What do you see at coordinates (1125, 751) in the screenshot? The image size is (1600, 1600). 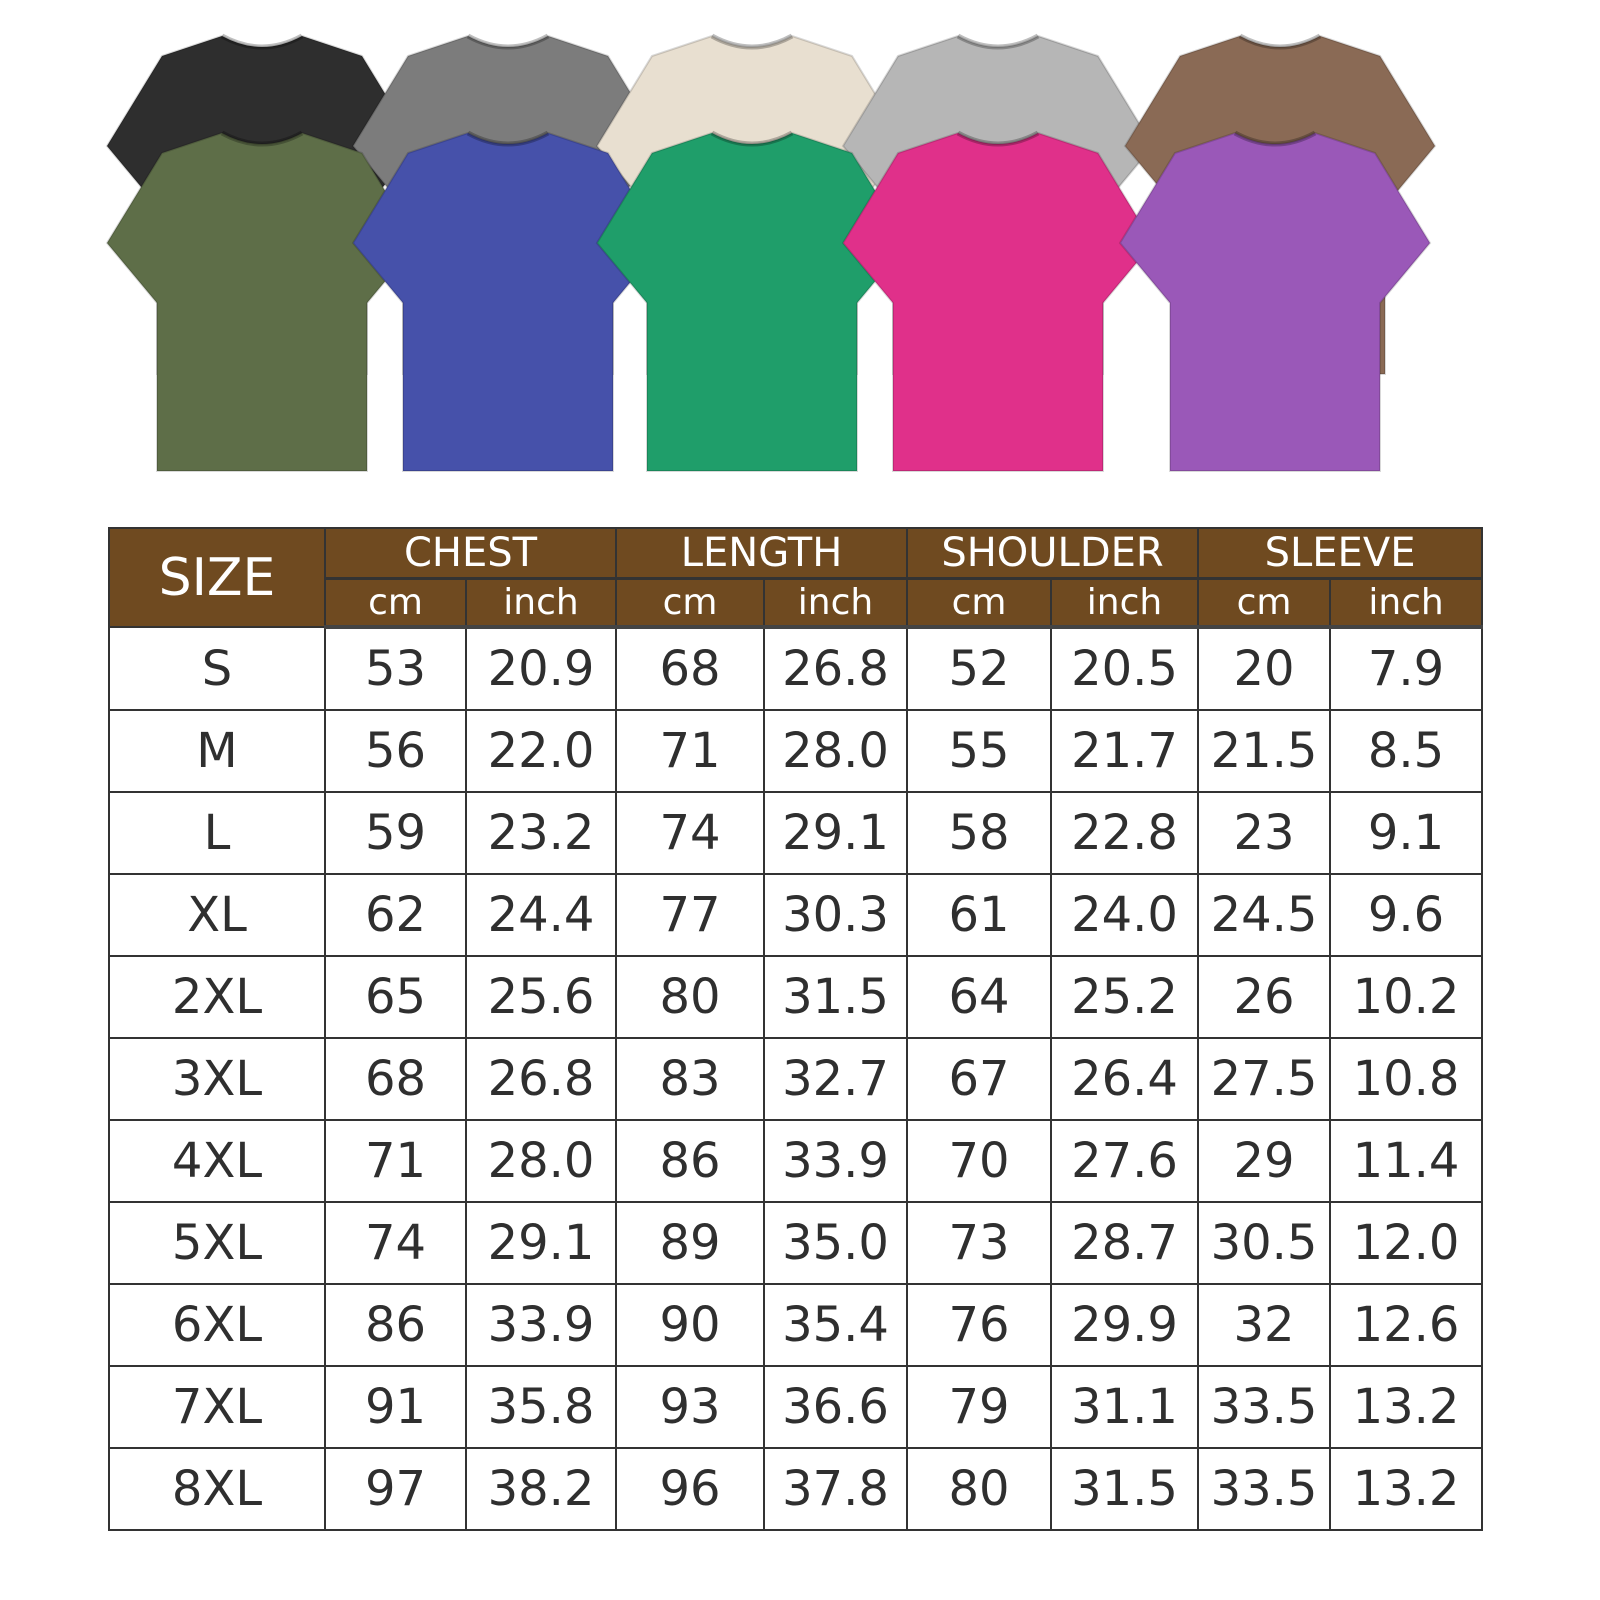 I see `measurement-cell: 21.7` at bounding box center [1125, 751].